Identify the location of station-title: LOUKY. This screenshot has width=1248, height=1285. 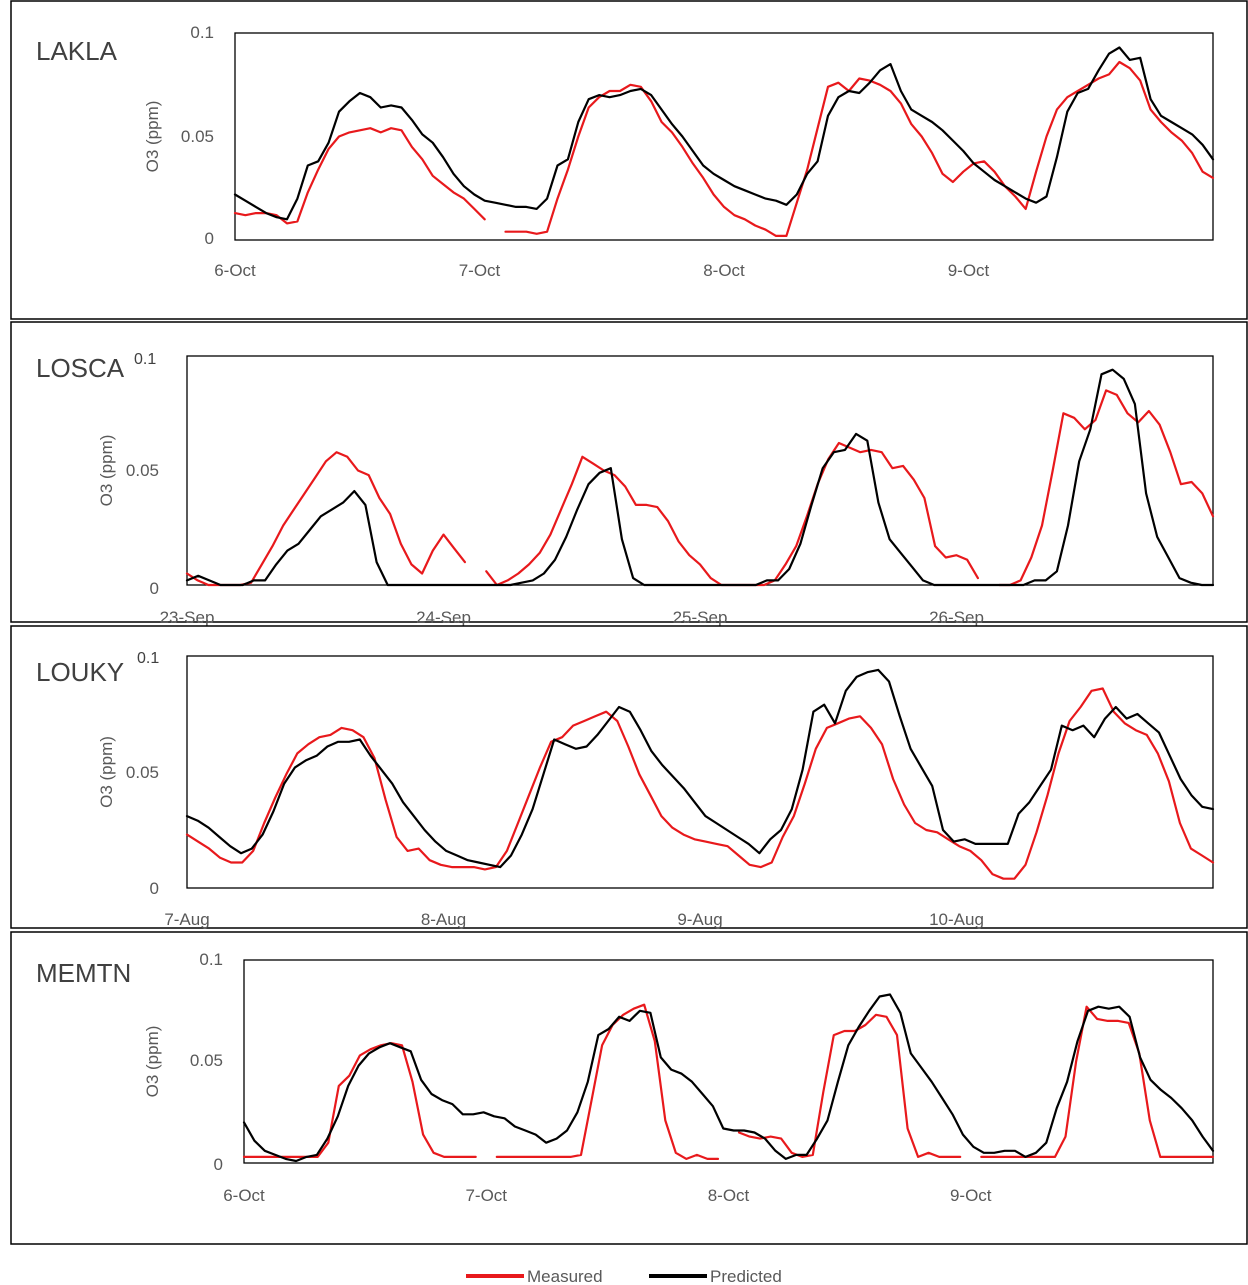
(80, 672).